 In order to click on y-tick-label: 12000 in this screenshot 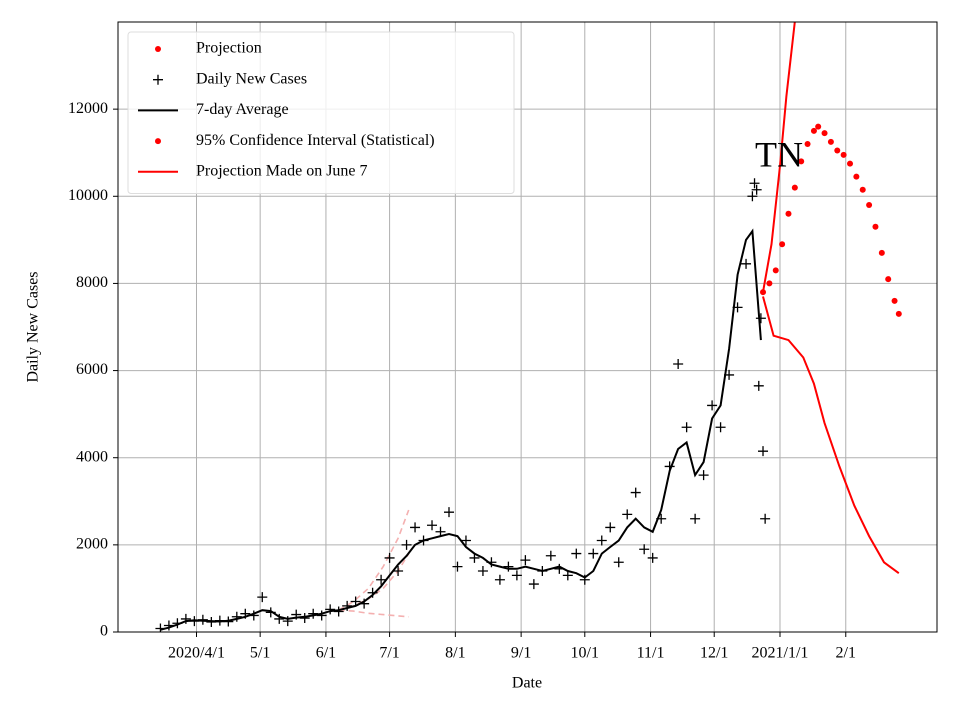, I will do `click(88, 108)`.